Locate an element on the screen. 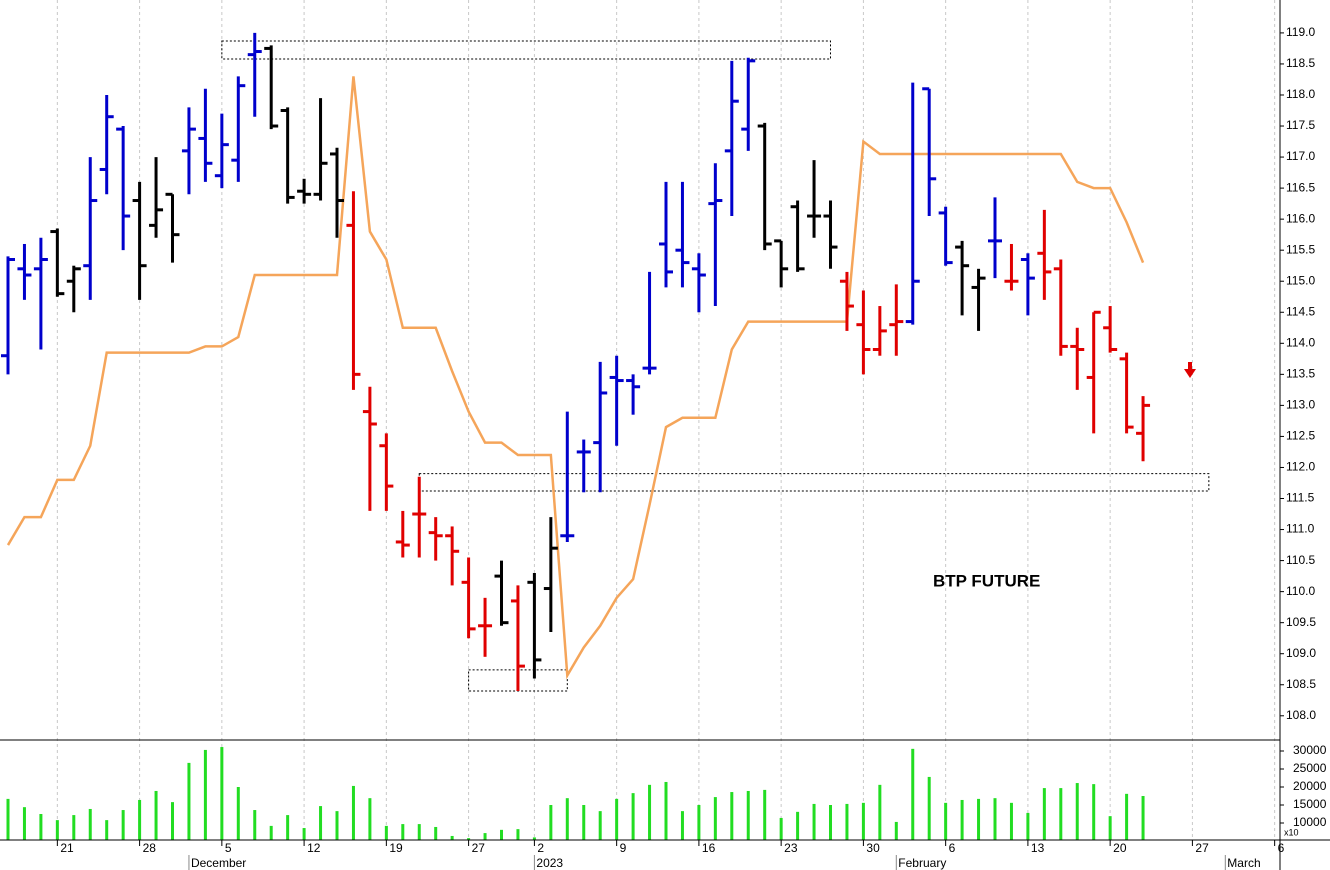 This screenshot has height=870, width=1330. x-tick-label: 6 is located at coordinates (1281, 848).